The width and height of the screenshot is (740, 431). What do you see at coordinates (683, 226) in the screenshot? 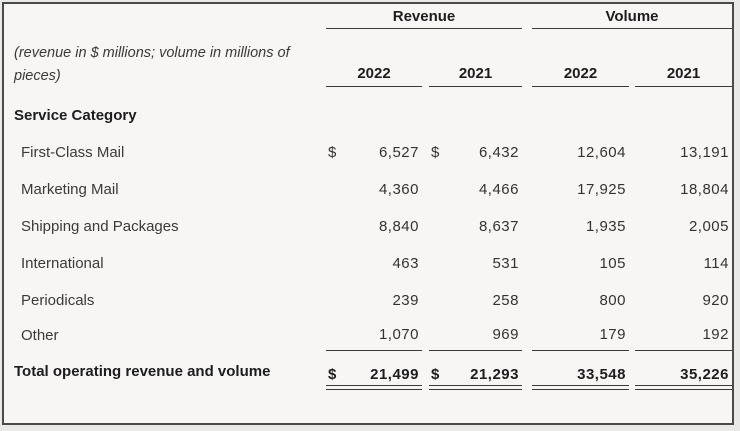
I see `cell-shipping-volume-2021: 2,005` at bounding box center [683, 226].